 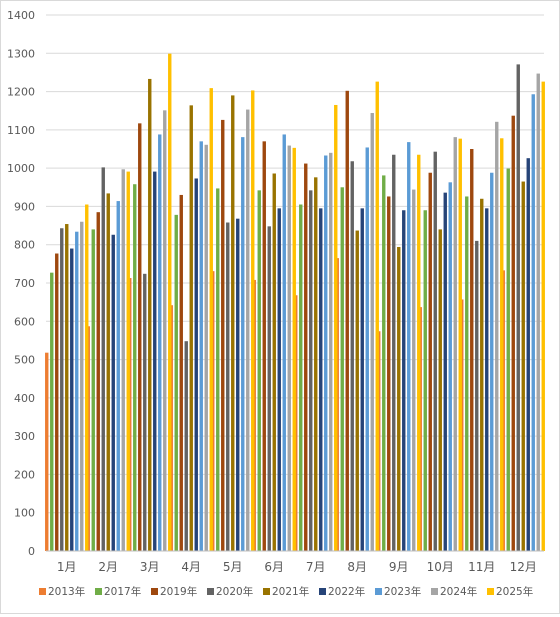 I want to click on x-tick-label: 5月, so click(x=233, y=567).